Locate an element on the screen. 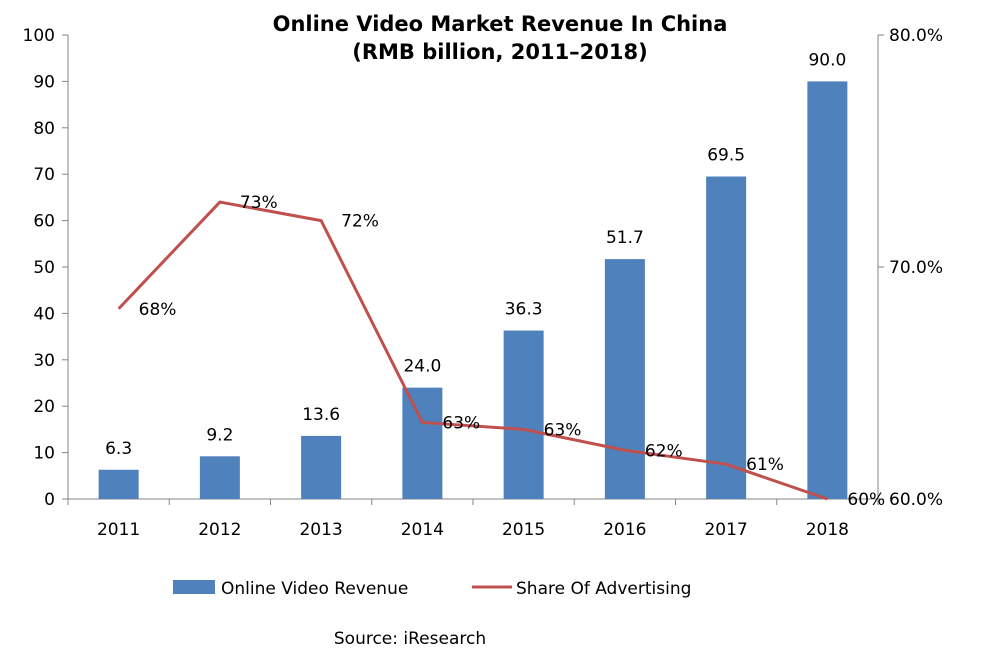 The image size is (1002, 669). chart-title-line-1: Online Video Market Revenue In China is located at coordinates (500, 24).